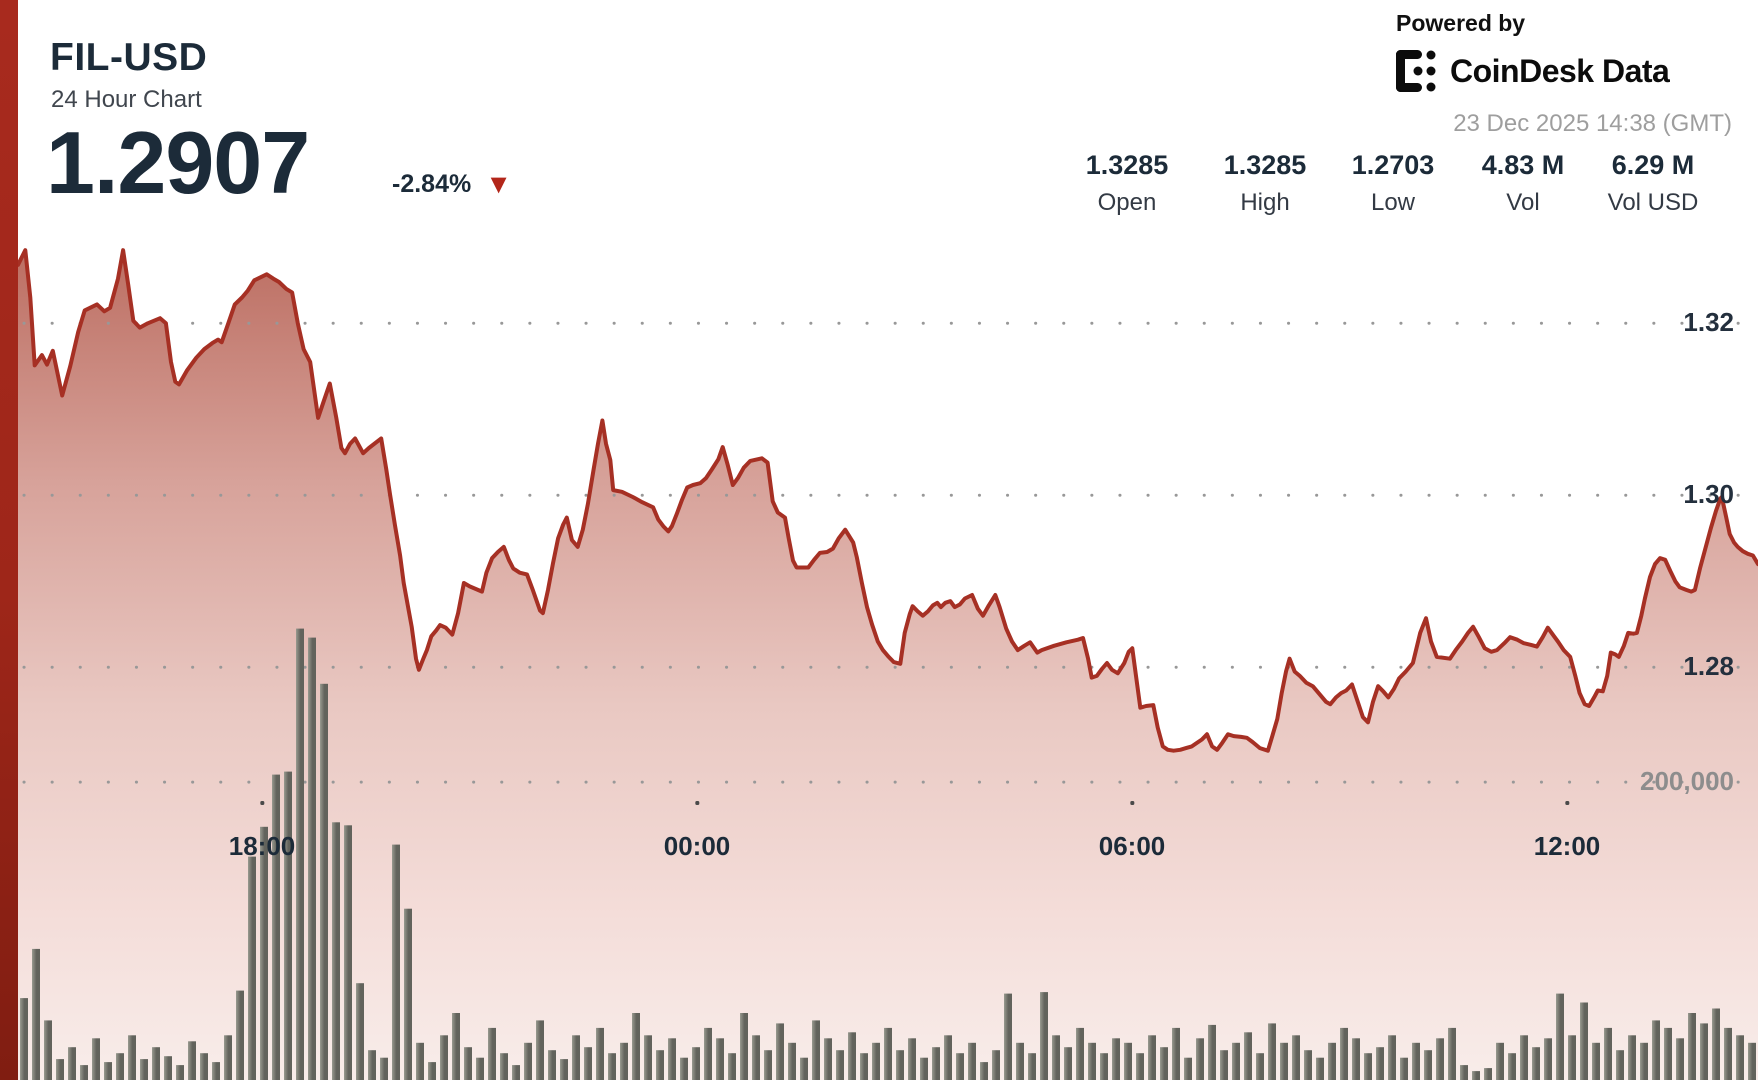 Image resolution: width=1758 pixels, height=1080 pixels. I want to click on price-axis-tick-1-30: 1.30, so click(1708, 494).